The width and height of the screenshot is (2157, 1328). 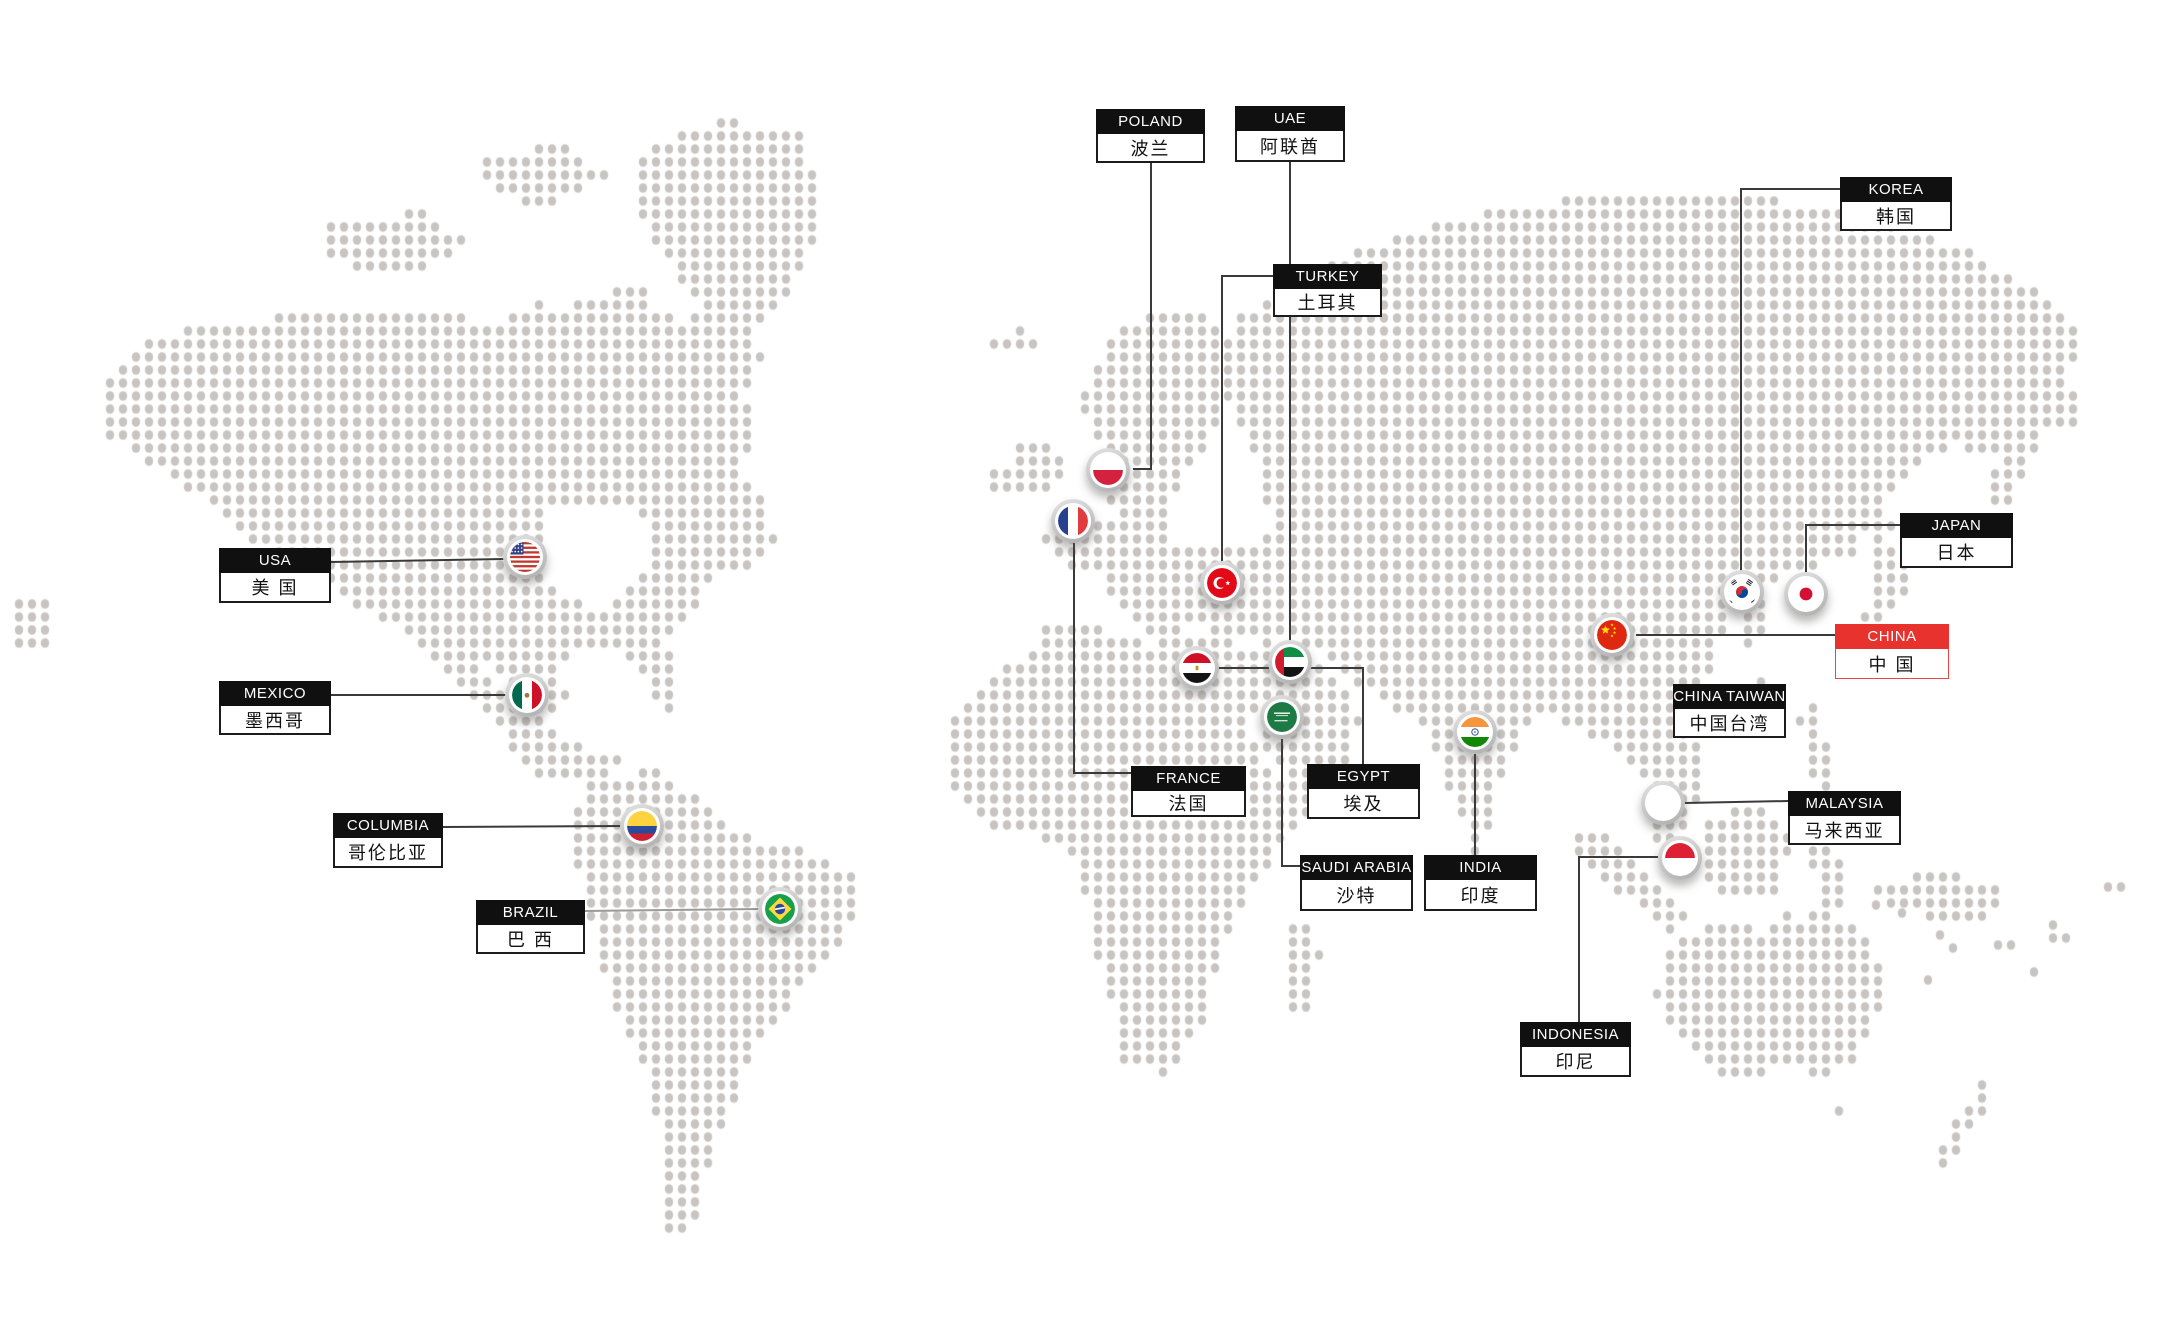 I want to click on india-flag-pin, so click(x=1475, y=732).